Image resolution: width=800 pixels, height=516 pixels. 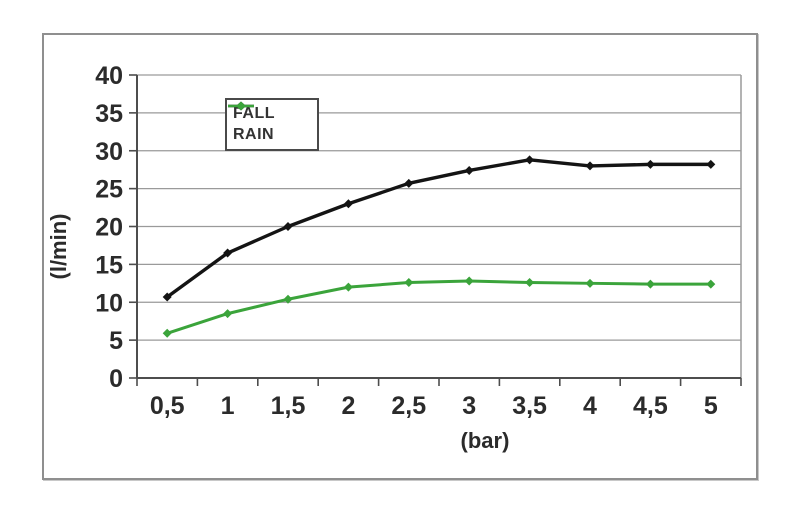 What do you see at coordinates (109, 265) in the screenshot?
I see `y-tick-label: 15` at bounding box center [109, 265].